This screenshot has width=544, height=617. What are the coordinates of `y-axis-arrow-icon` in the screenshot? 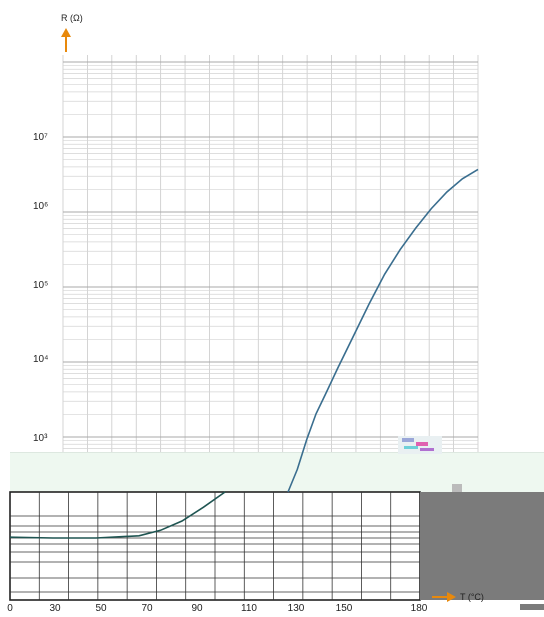 It's located at (66, 40).